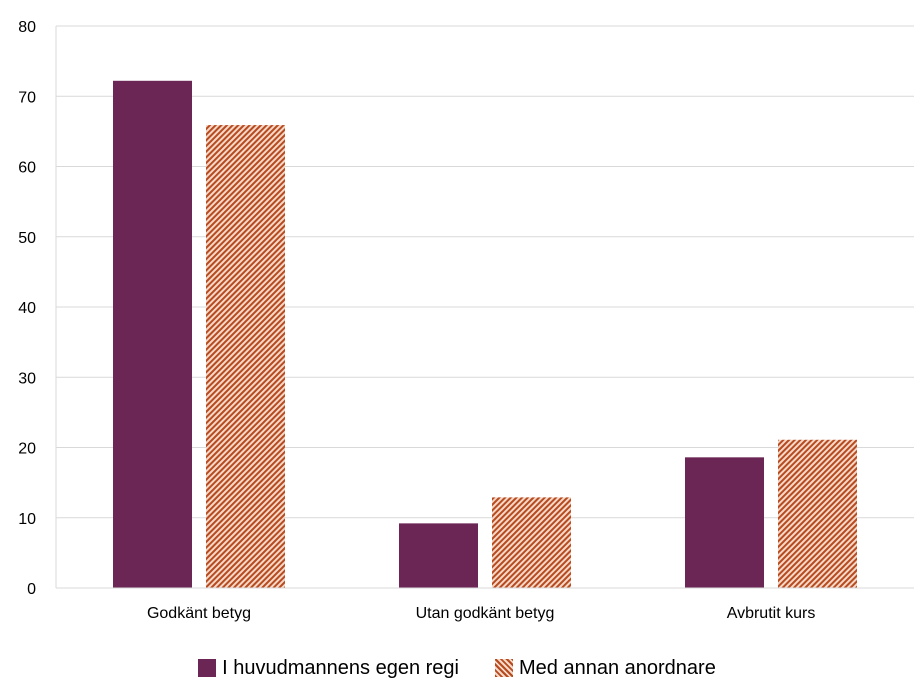  Describe the element at coordinates (31, 589) in the screenshot. I see `y-tick-label: 0` at that location.